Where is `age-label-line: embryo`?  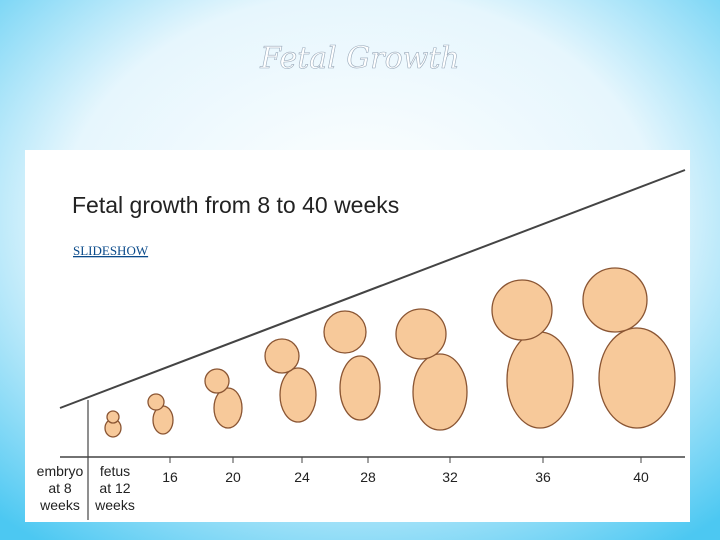
age-label-line: embryo is located at coordinates (60, 471).